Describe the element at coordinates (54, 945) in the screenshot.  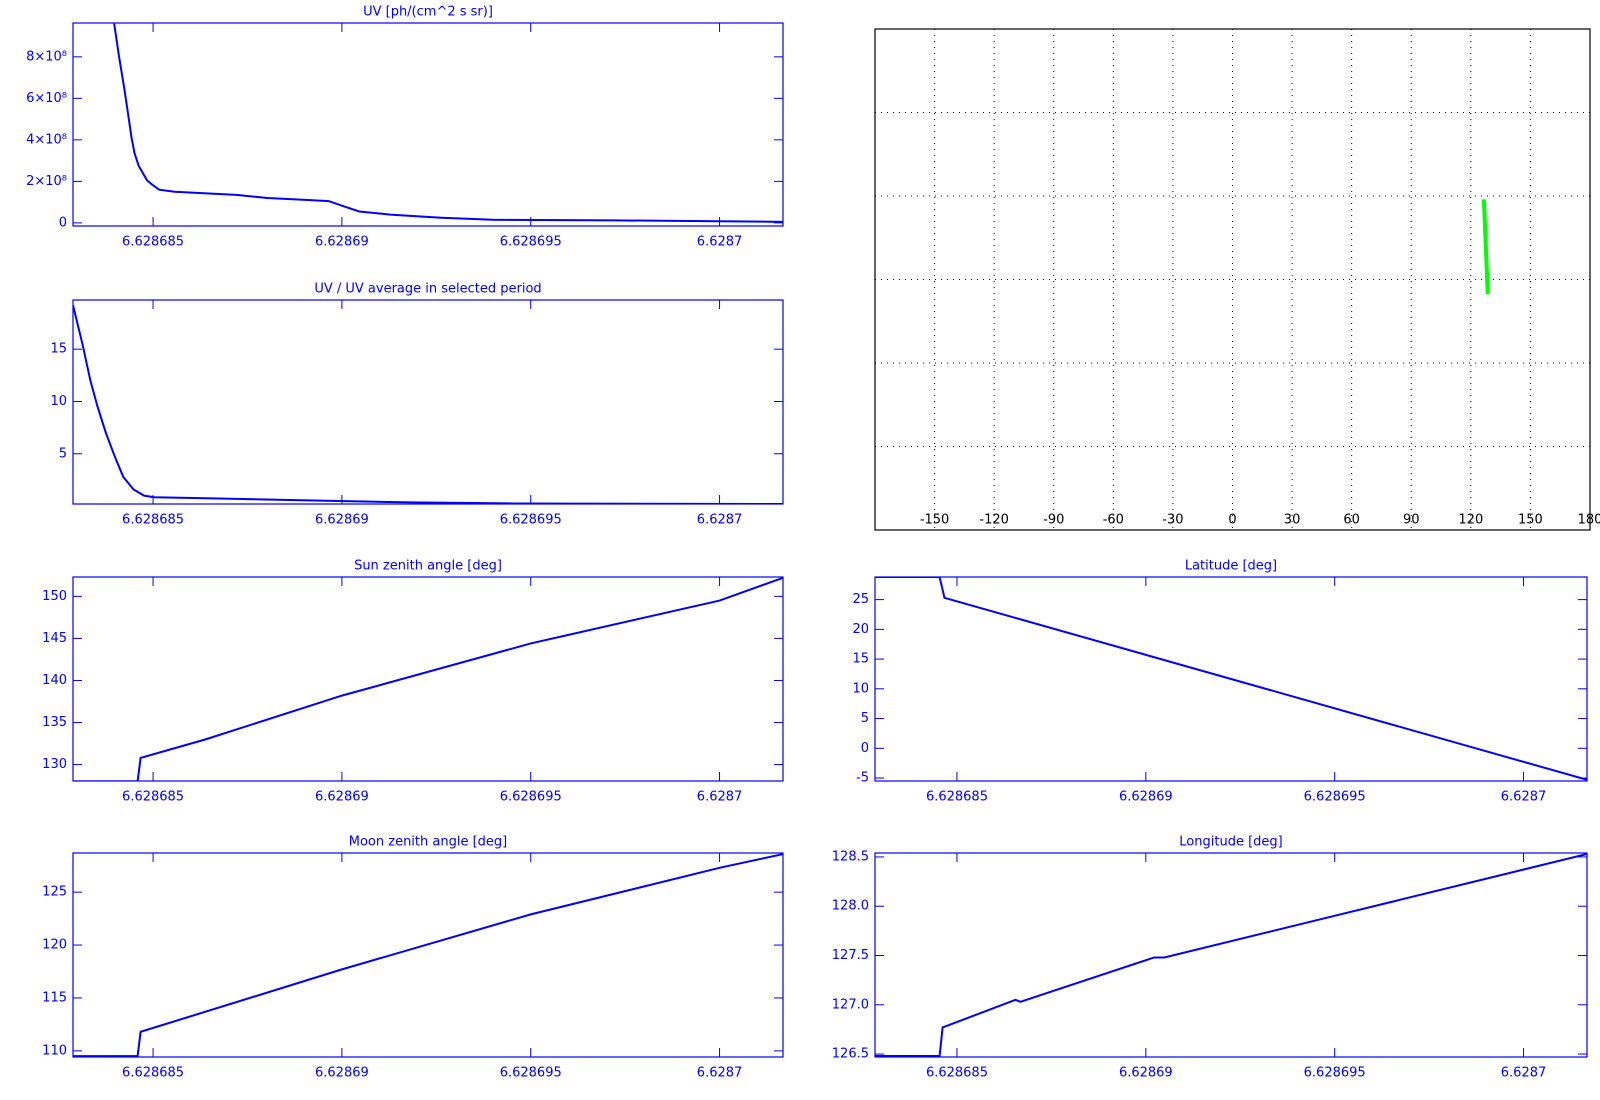
I see `y-tick-label: 120` at that location.